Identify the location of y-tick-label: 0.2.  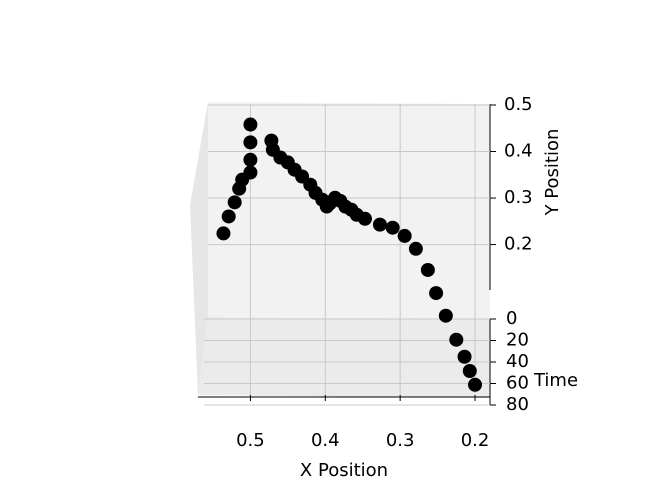
(518, 244).